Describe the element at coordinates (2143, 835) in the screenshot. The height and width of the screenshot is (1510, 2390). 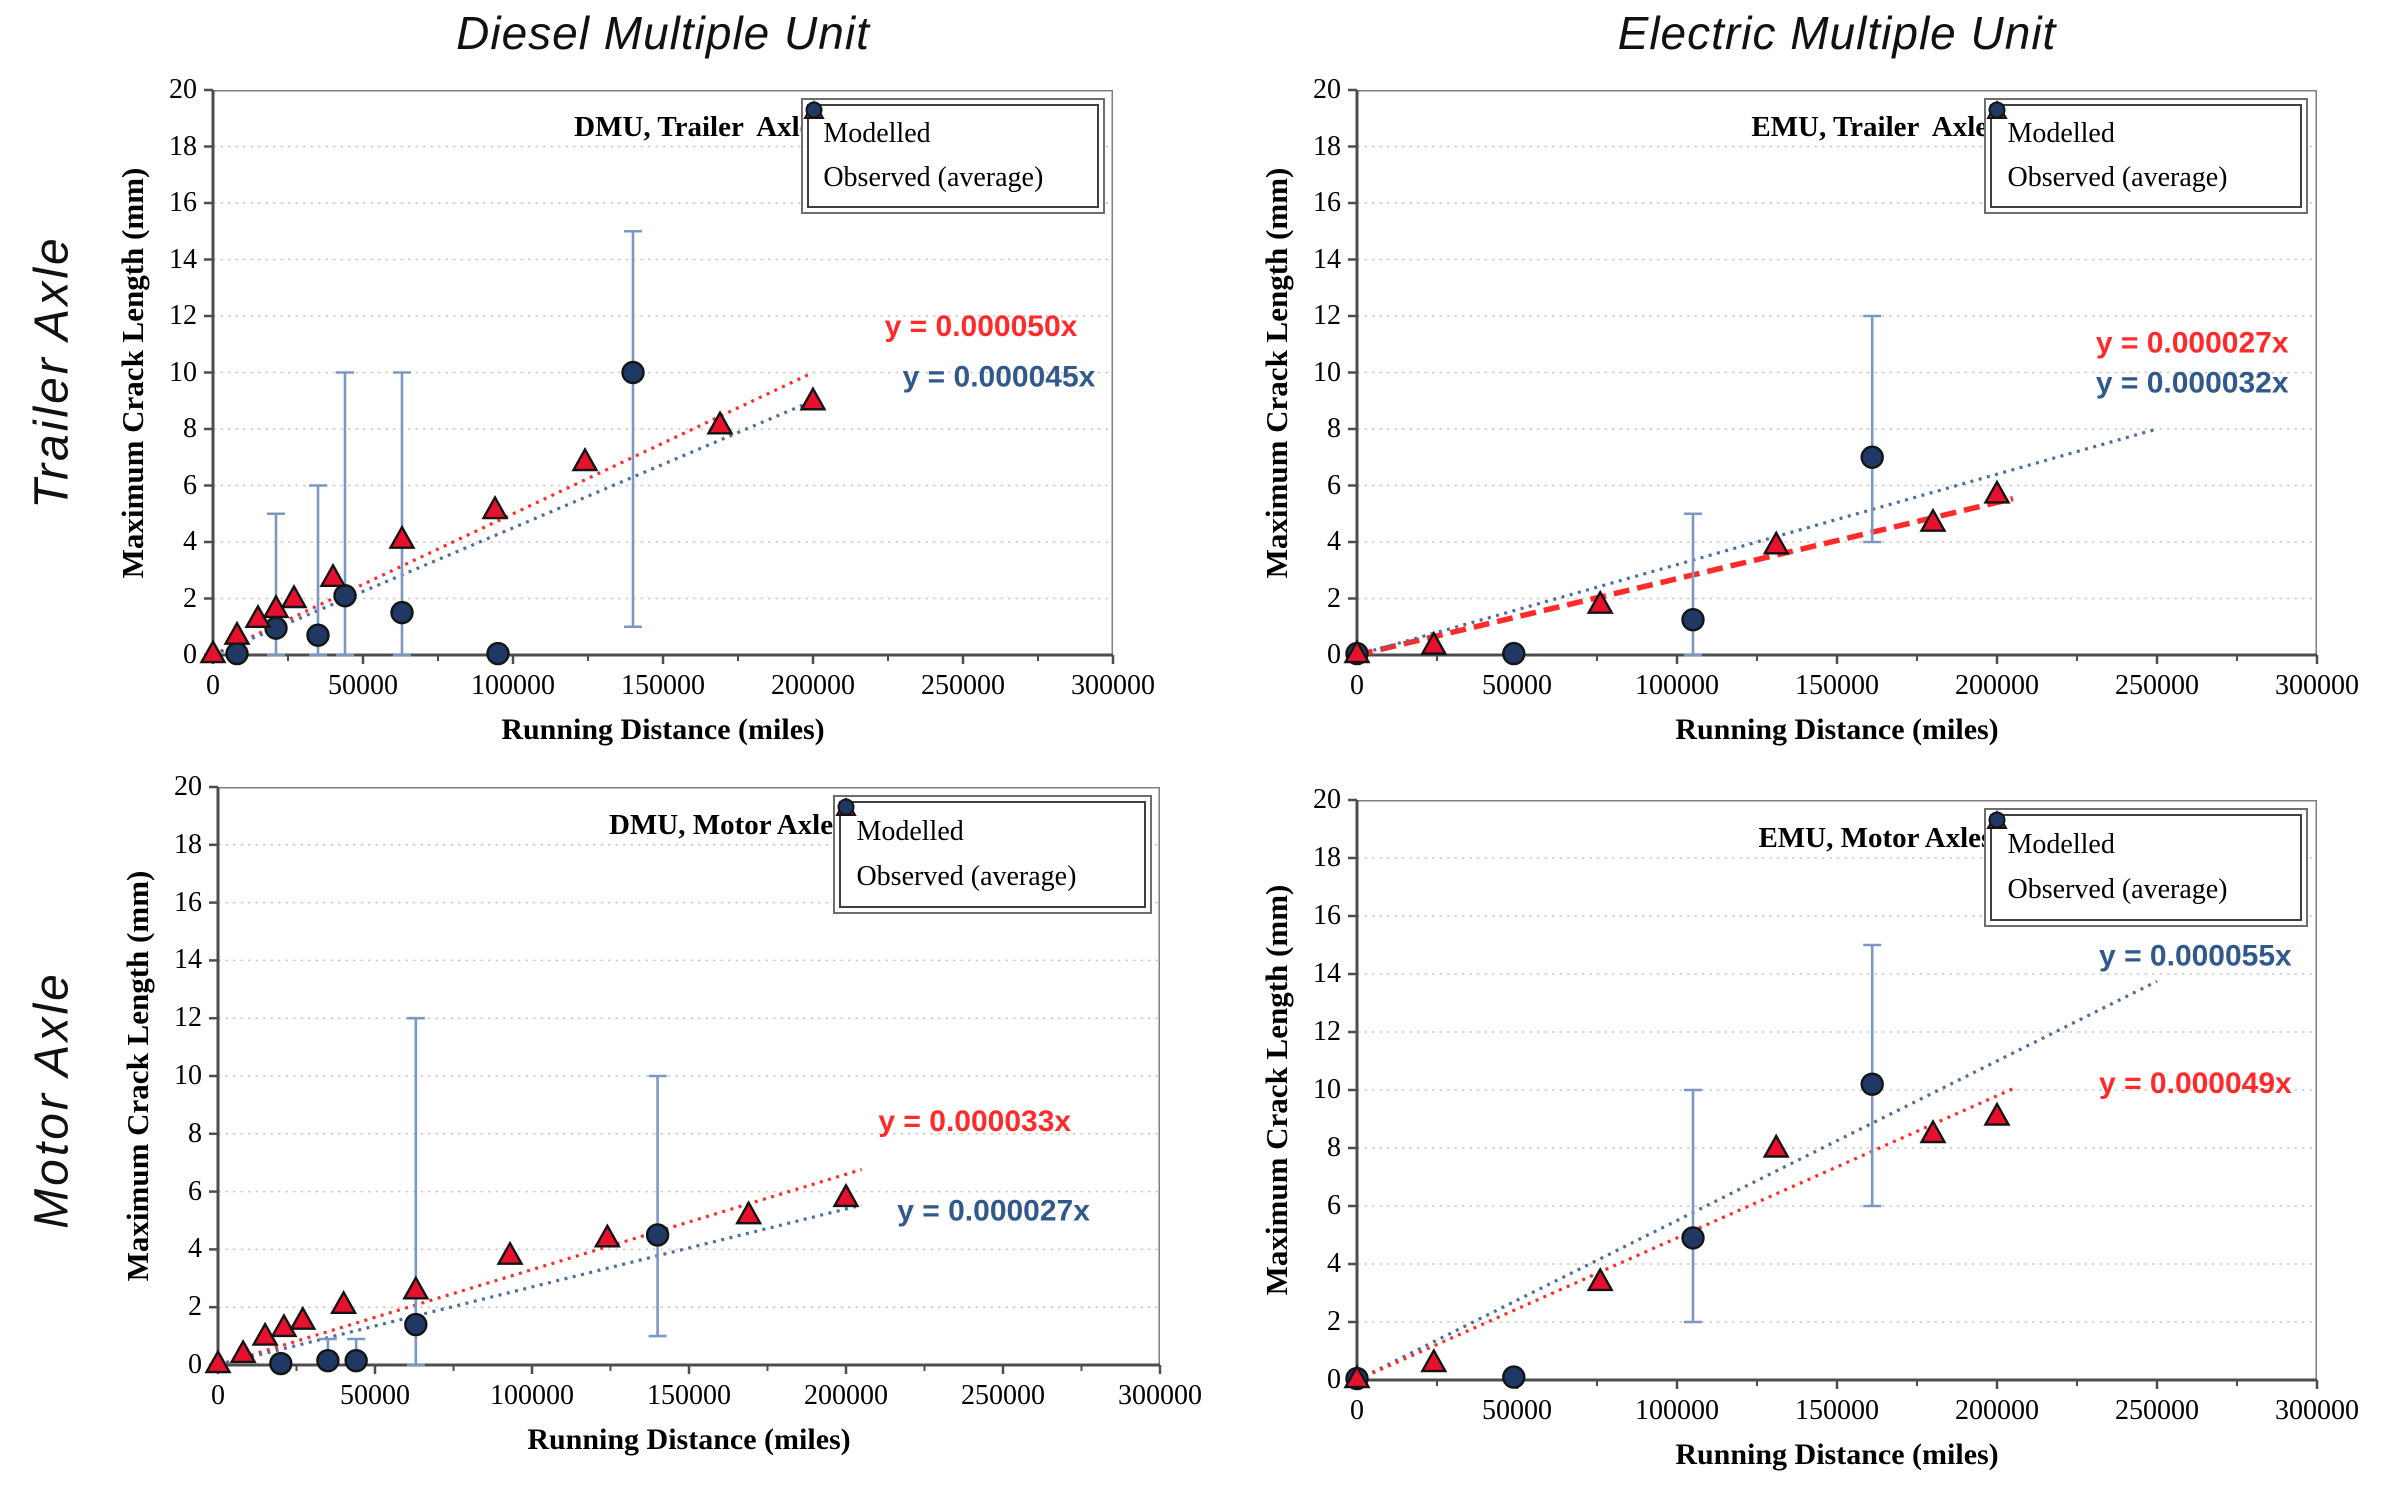
I see `legend-item-modelled: Modelled` at that location.